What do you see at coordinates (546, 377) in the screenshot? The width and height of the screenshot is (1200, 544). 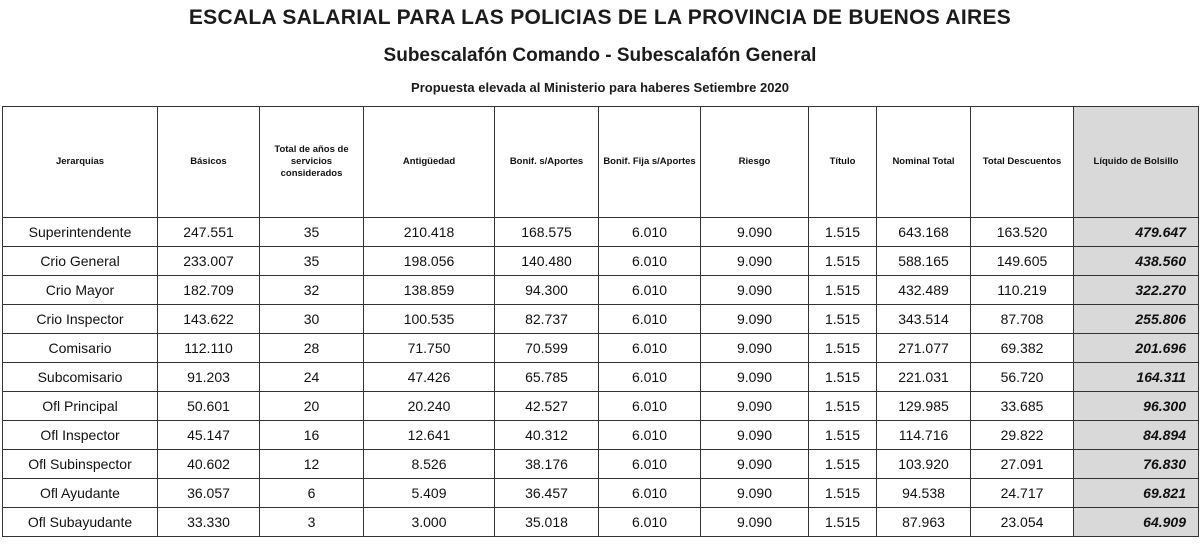 I see `value-cell: 65.785` at bounding box center [546, 377].